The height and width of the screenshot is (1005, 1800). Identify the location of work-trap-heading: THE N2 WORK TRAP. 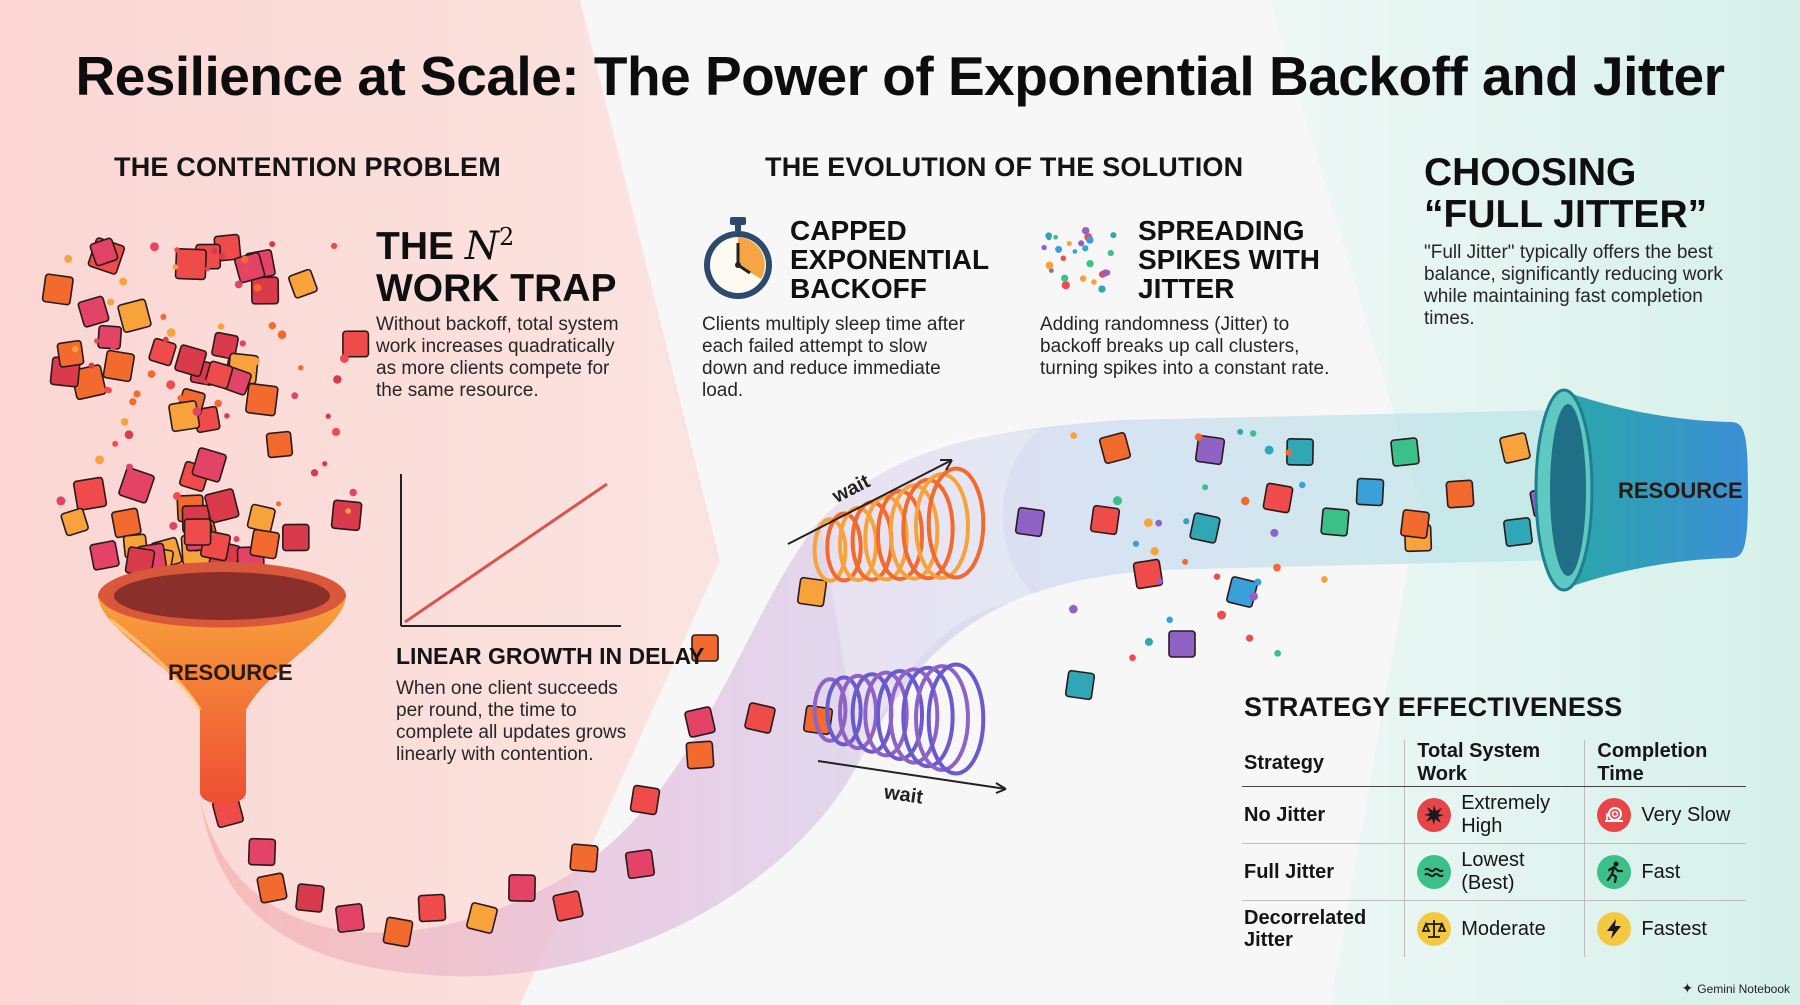
(526, 263).